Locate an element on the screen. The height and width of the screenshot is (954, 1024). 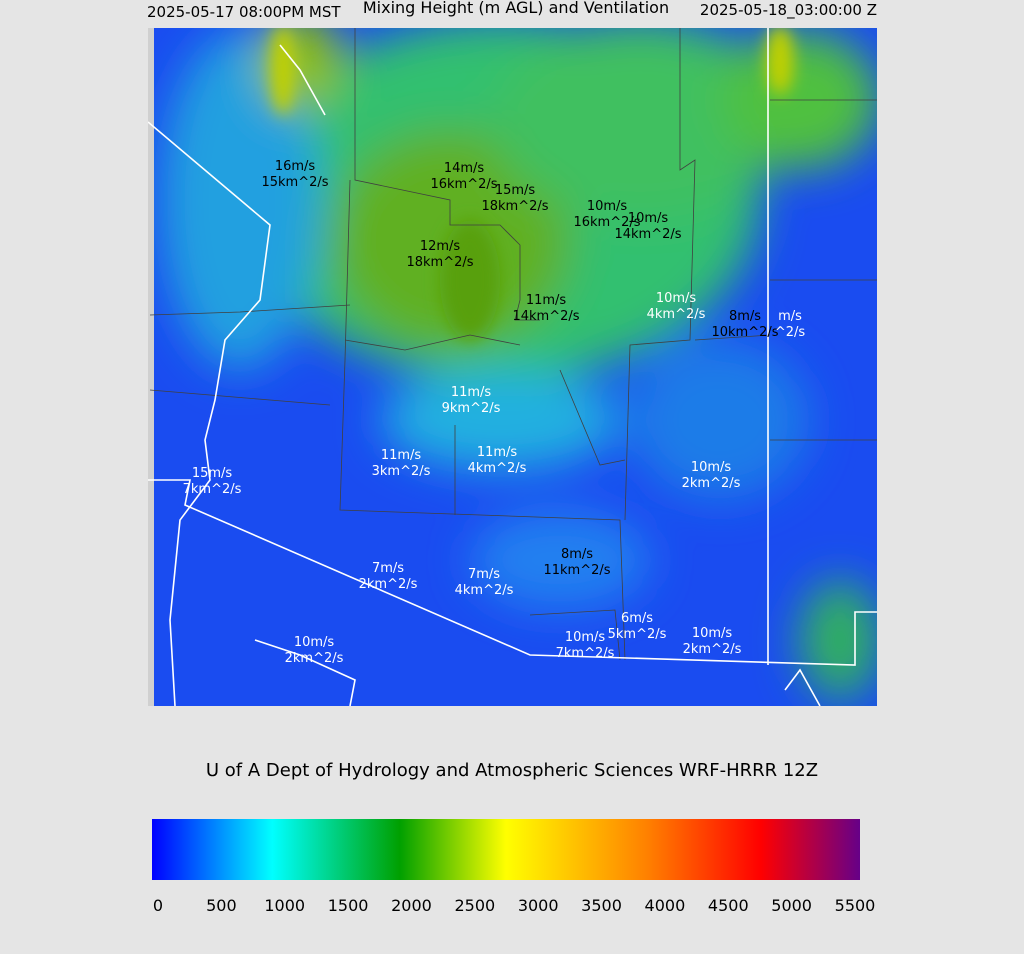
map-title: Mixing Height (m AGL) and Ventilation is located at coordinates (516, 8).